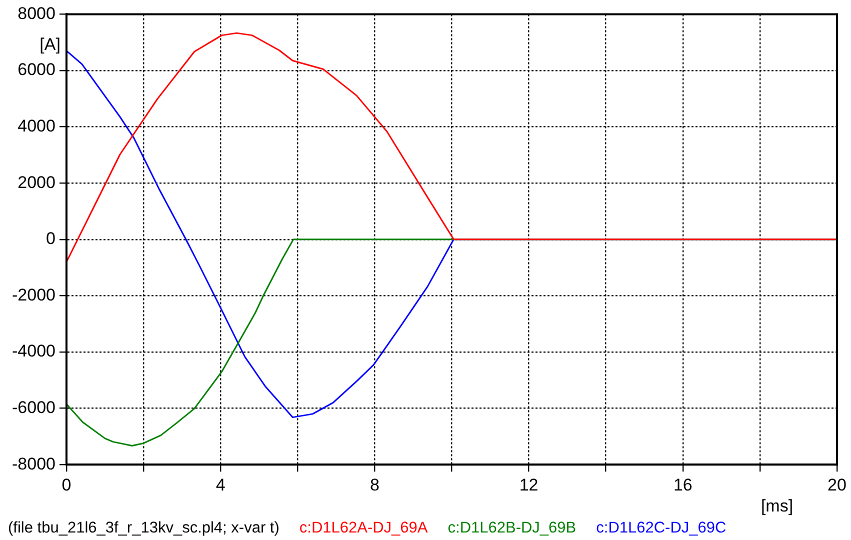 This screenshot has width=851, height=540. I want to click on x-axis-title: [ms], so click(777, 506).